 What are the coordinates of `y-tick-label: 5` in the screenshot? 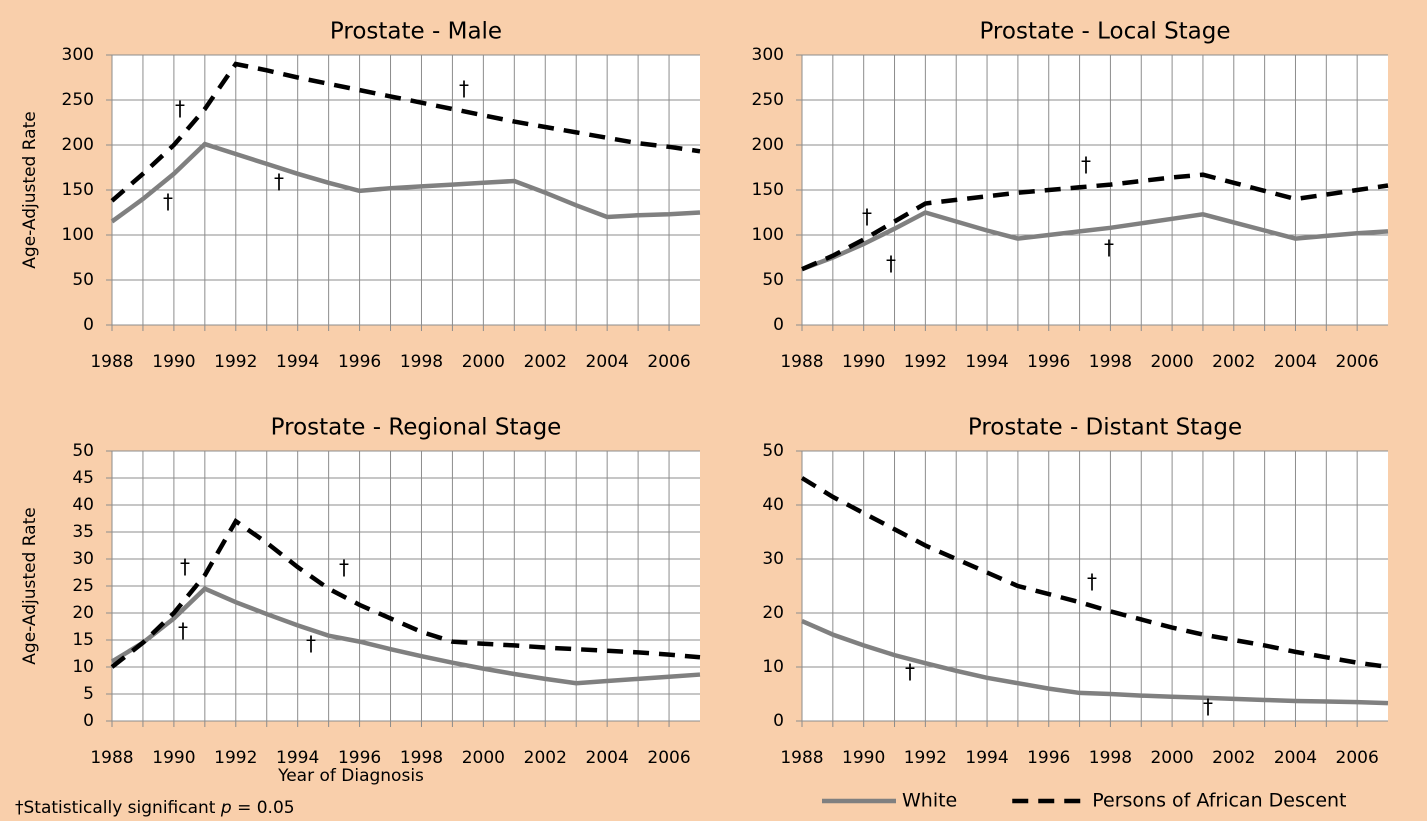 It's located at (88, 694).